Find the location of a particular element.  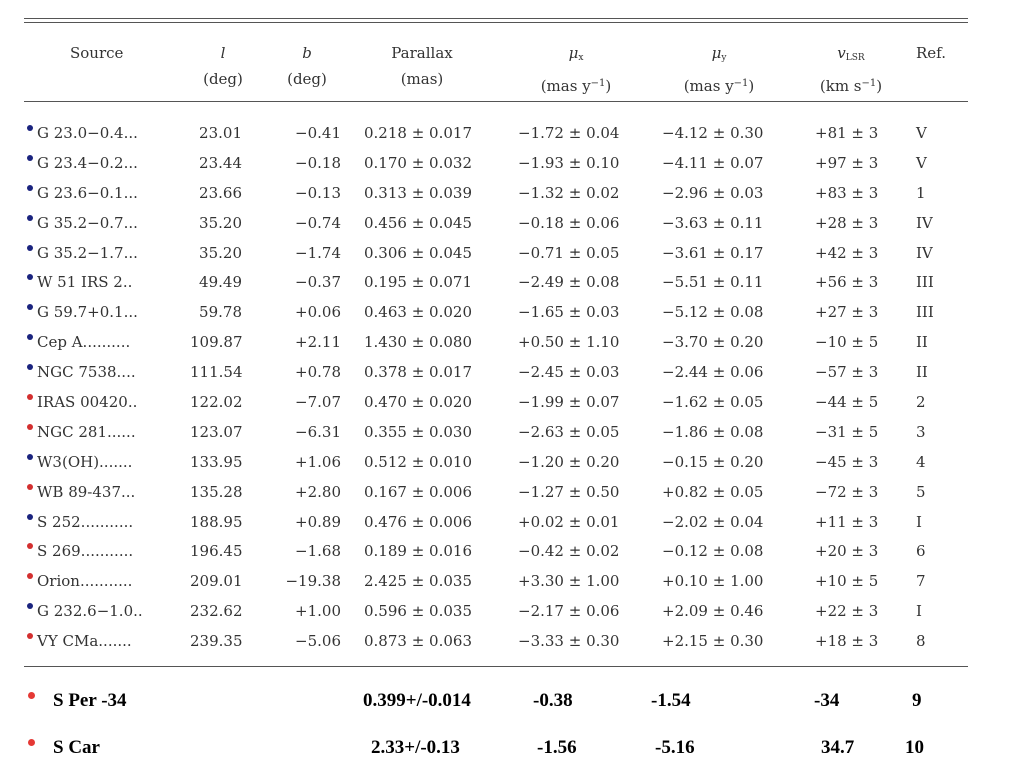

cell-parallax: 0.476 ± 0.006 is located at coordinates (418, 521).